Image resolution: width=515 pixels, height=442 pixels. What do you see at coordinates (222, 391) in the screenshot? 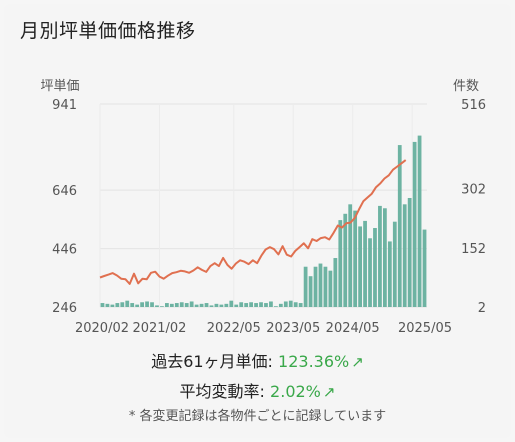
I see `average-change-label: 平均変動率:` at bounding box center [222, 391].